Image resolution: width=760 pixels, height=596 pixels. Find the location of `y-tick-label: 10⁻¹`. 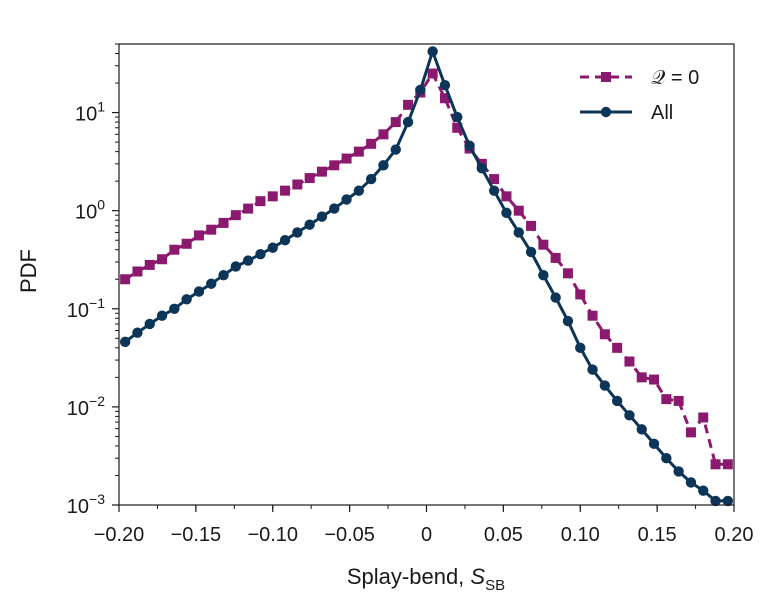

y-tick-label: 10⁻¹ is located at coordinates (86, 308).